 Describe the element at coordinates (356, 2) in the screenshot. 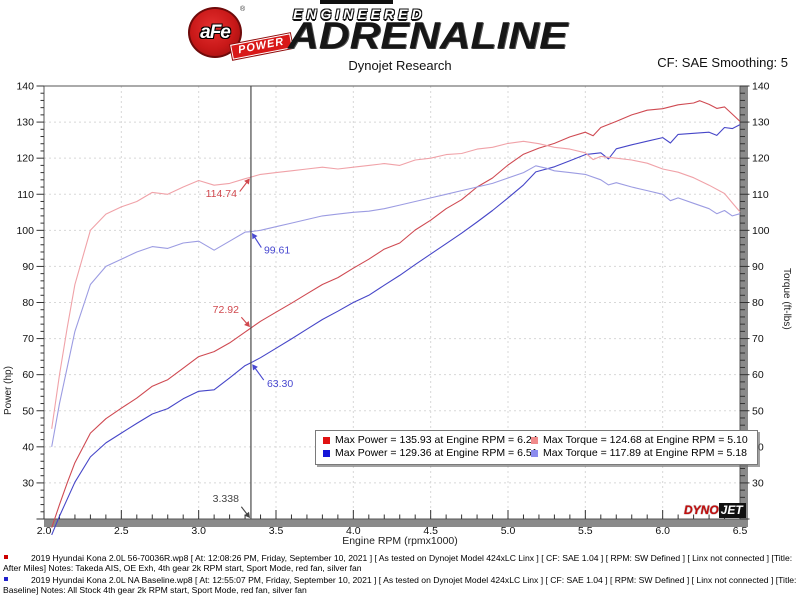

I see `logo-top-strip` at that location.